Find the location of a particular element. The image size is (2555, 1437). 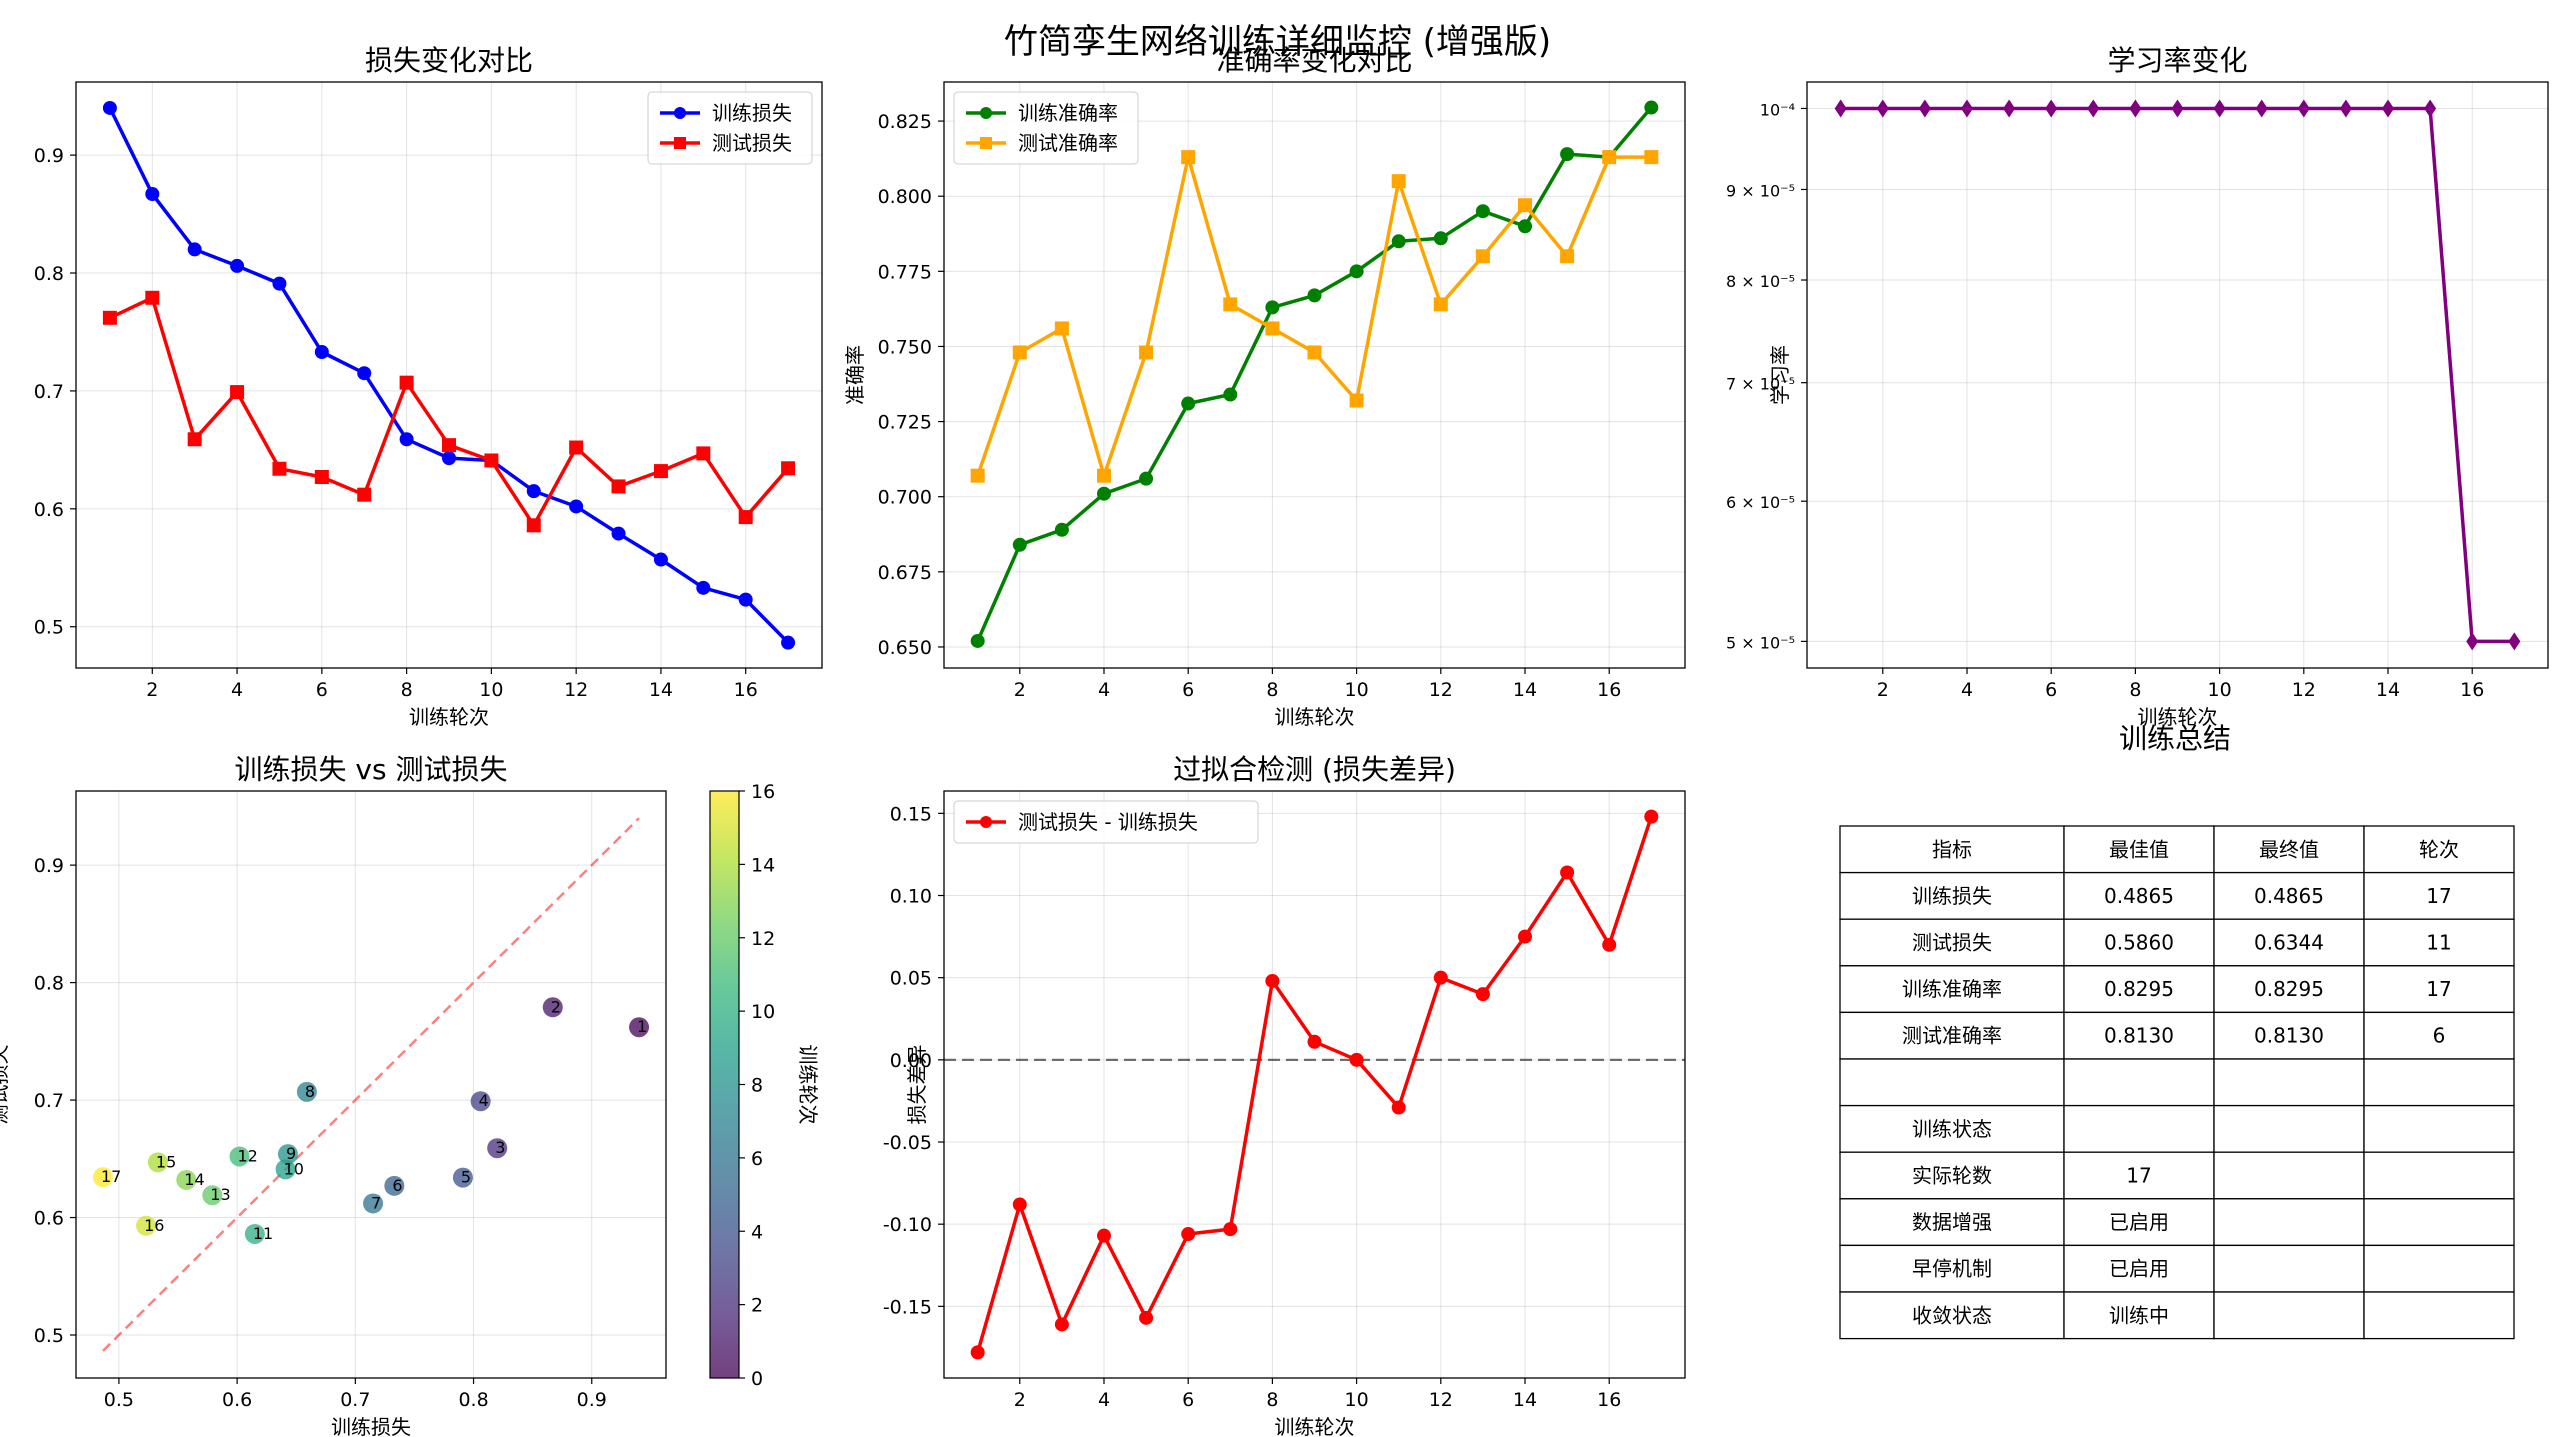

panel2-ytick-label: 0.825 is located at coordinates (905, 122).